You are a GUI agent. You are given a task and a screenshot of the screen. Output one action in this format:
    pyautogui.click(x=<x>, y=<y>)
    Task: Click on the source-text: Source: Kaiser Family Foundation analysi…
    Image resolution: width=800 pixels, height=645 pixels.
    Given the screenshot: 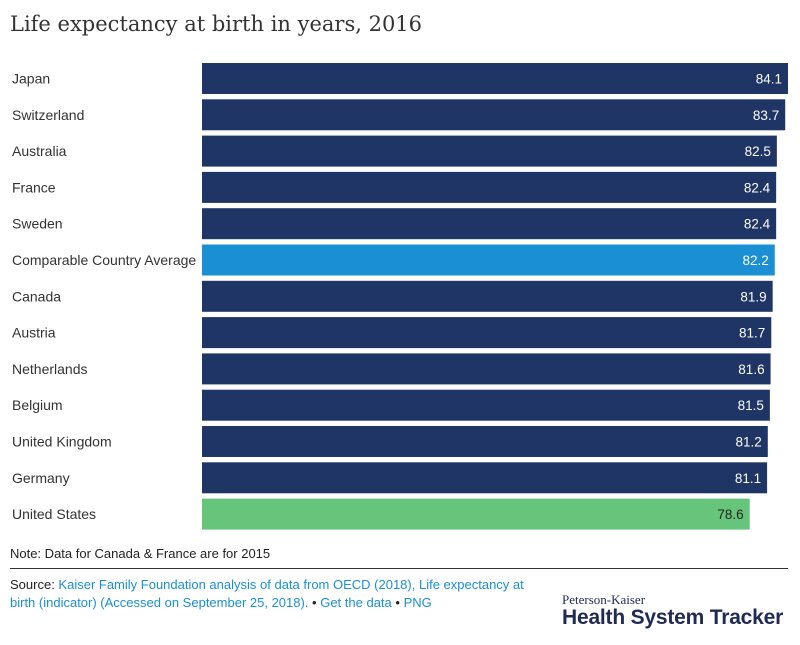 What is the action you would take?
    pyautogui.click(x=270, y=594)
    